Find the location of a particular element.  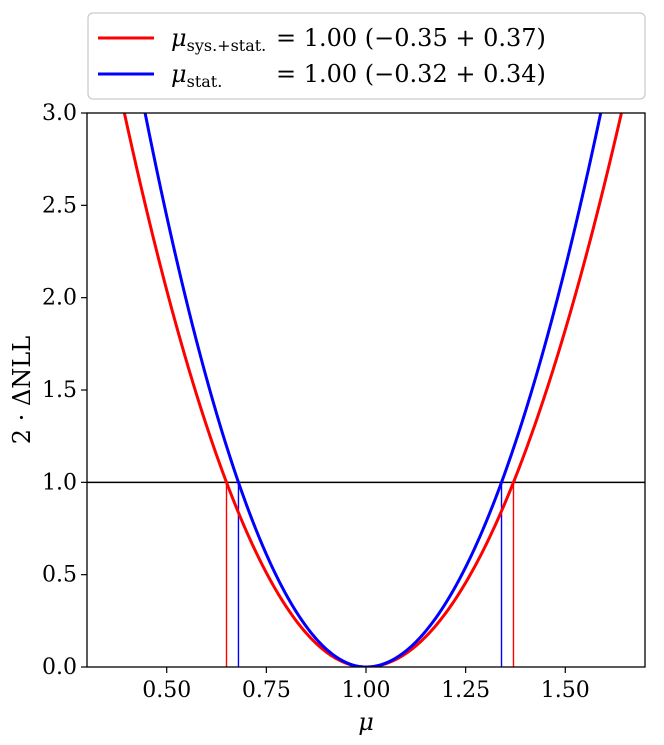

legend-symbol-stat: μ is located at coordinates (179, 74).